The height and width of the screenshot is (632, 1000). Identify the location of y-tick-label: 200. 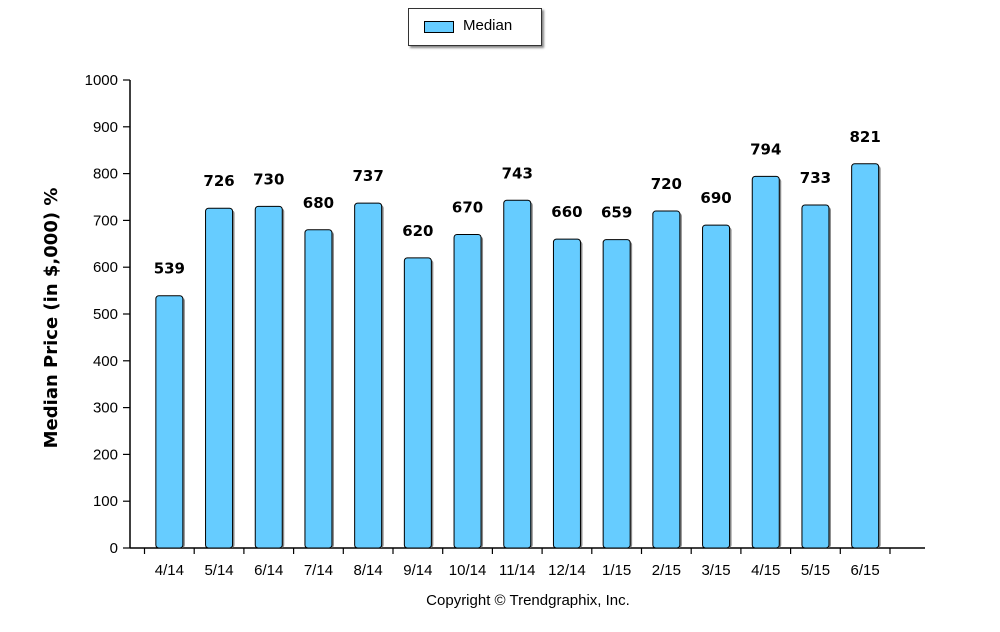
(105, 454).